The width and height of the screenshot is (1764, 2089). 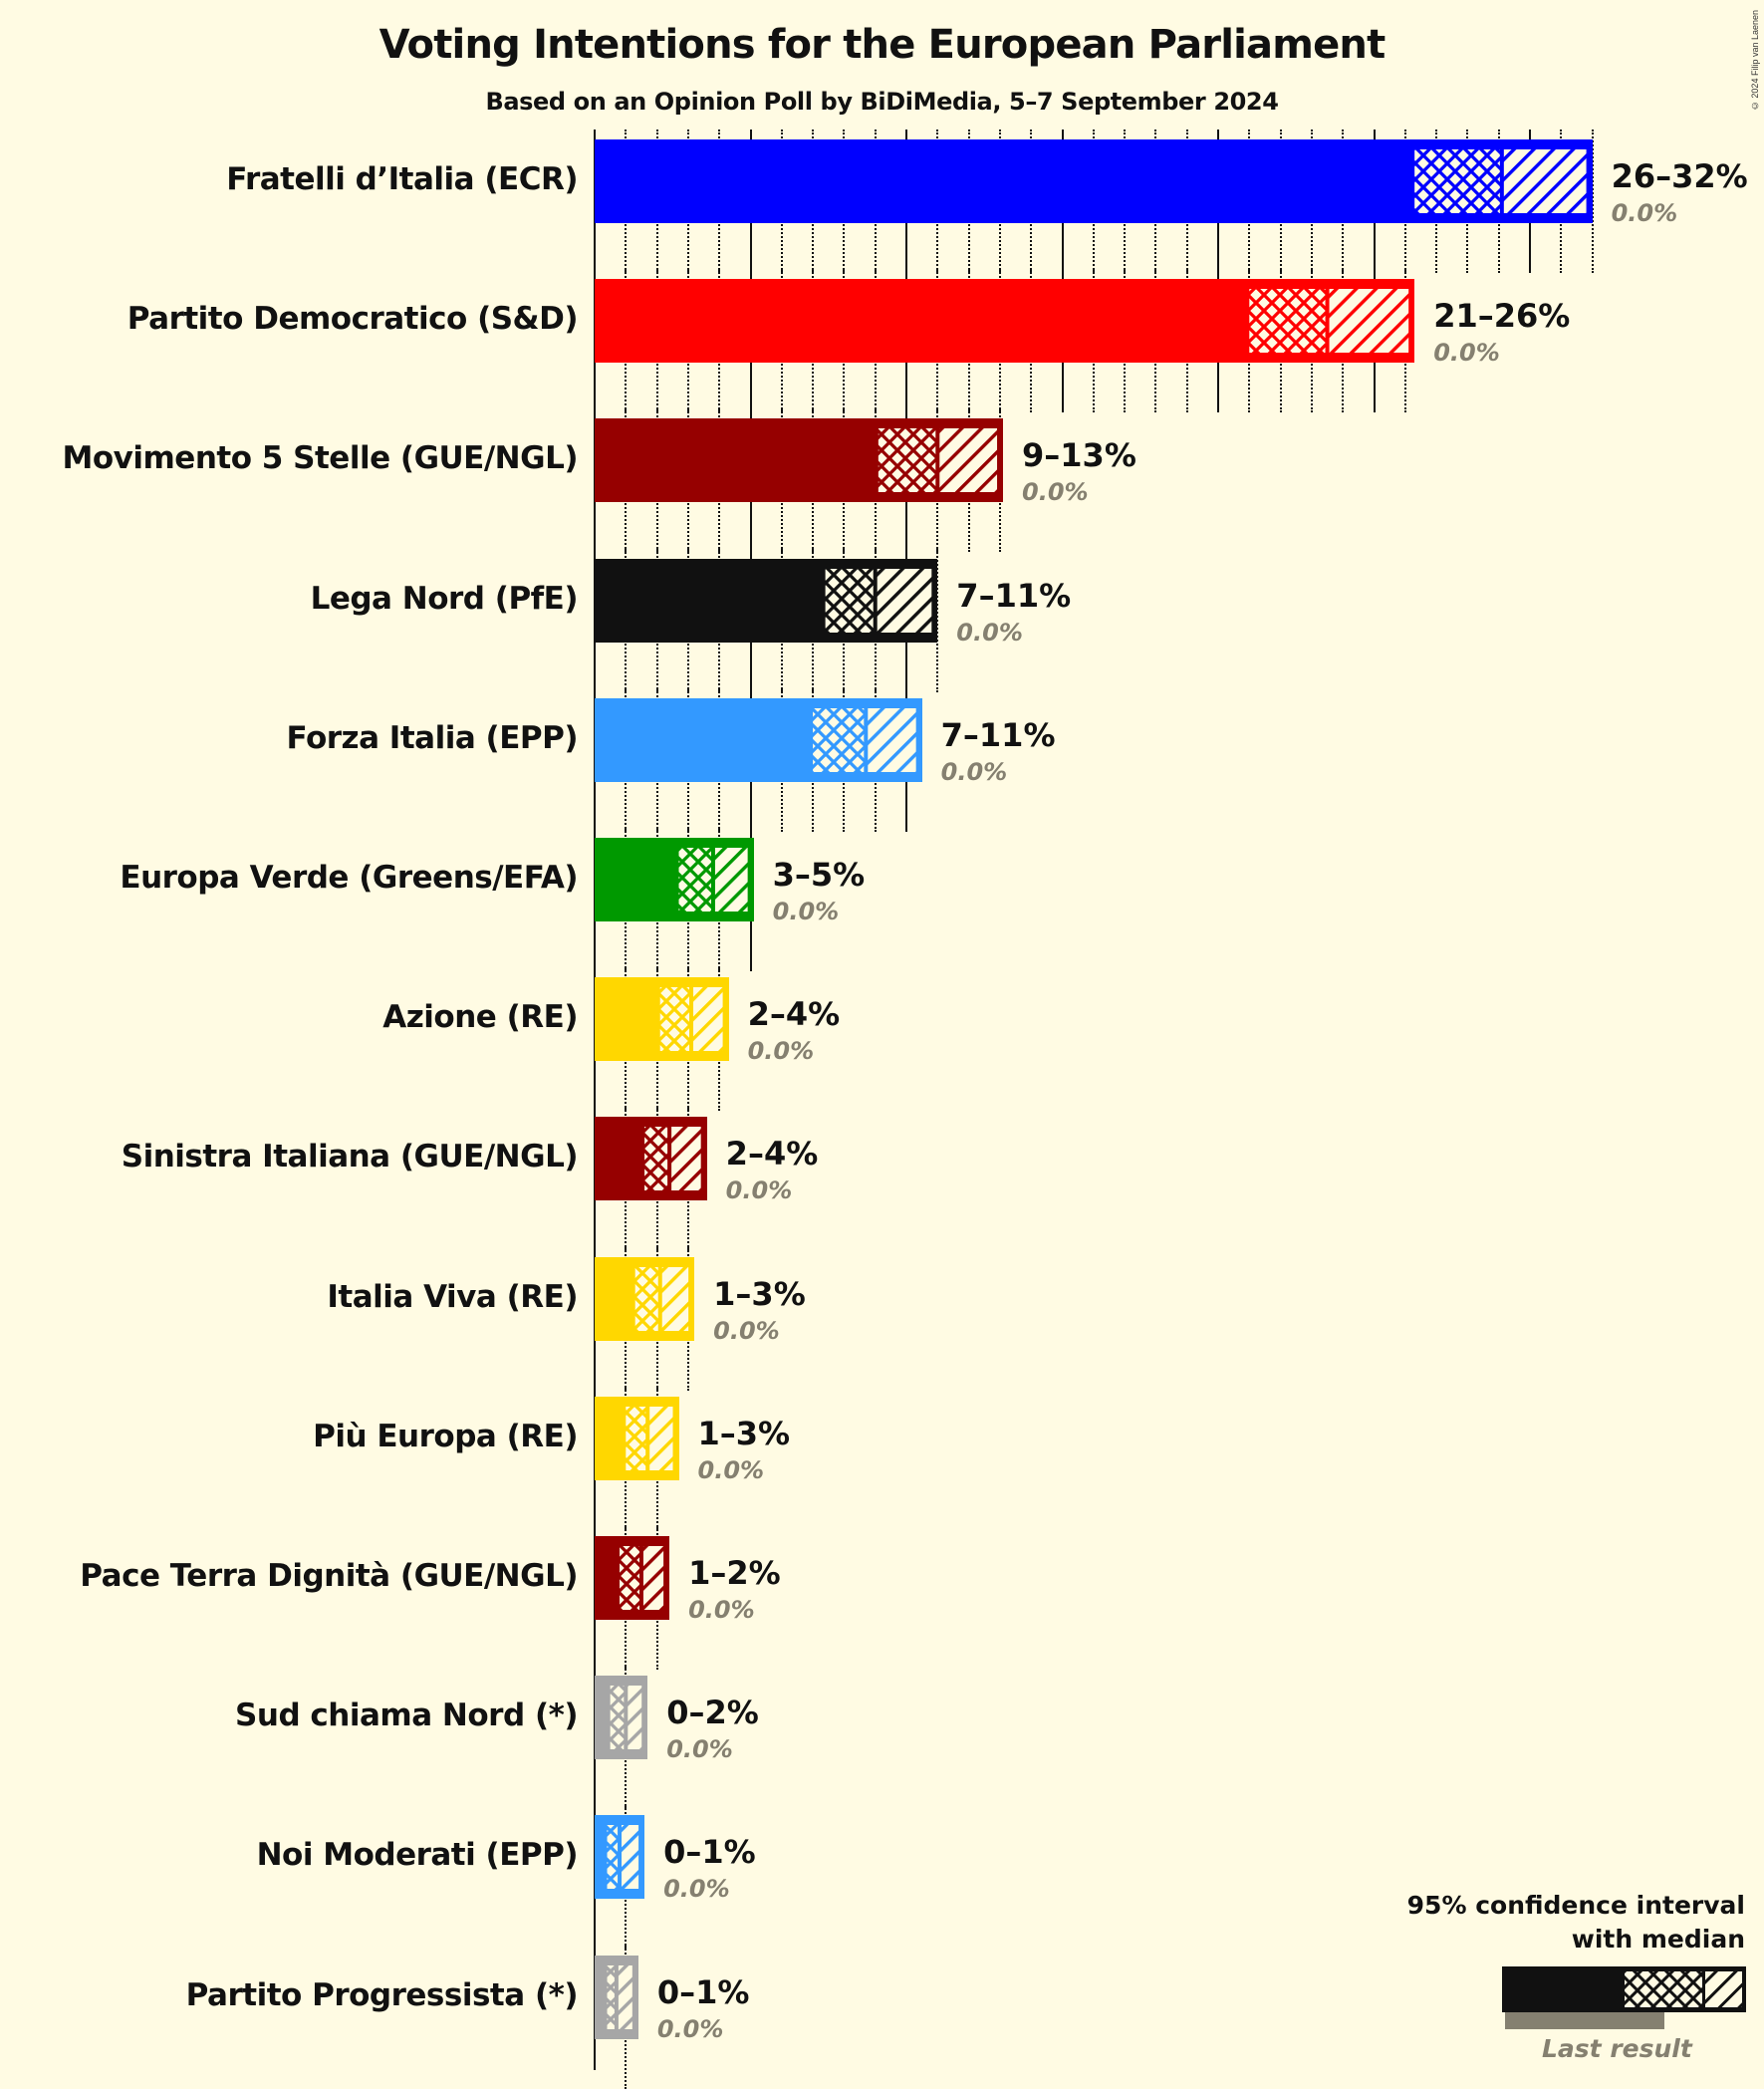 What do you see at coordinates (1683, 1989) in the screenshot?
I see `legend-pattern-icon` at bounding box center [1683, 1989].